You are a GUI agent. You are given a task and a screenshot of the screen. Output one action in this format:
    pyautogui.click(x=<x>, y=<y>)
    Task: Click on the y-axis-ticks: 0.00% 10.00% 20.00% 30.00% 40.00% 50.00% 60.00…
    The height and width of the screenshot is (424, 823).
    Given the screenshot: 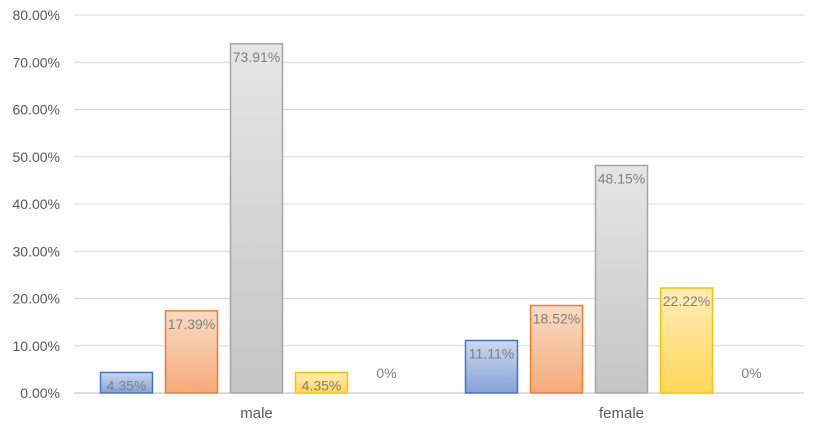 What is the action you would take?
    pyautogui.click(x=36, y=204)
    